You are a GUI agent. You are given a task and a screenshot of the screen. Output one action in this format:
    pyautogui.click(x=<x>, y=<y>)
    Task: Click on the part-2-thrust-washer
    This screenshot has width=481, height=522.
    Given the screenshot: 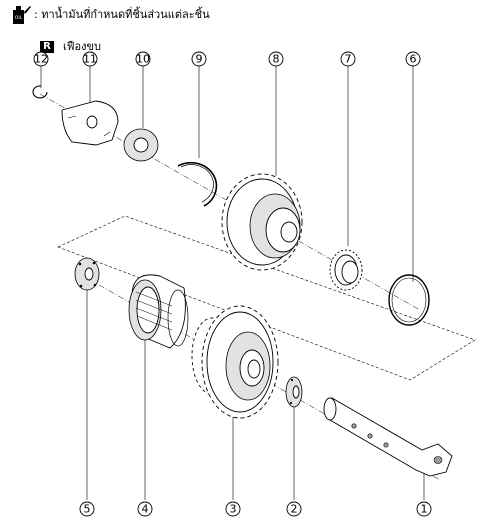 What is the action you would take?
    pyautogui.click(x=294, y=392)
    